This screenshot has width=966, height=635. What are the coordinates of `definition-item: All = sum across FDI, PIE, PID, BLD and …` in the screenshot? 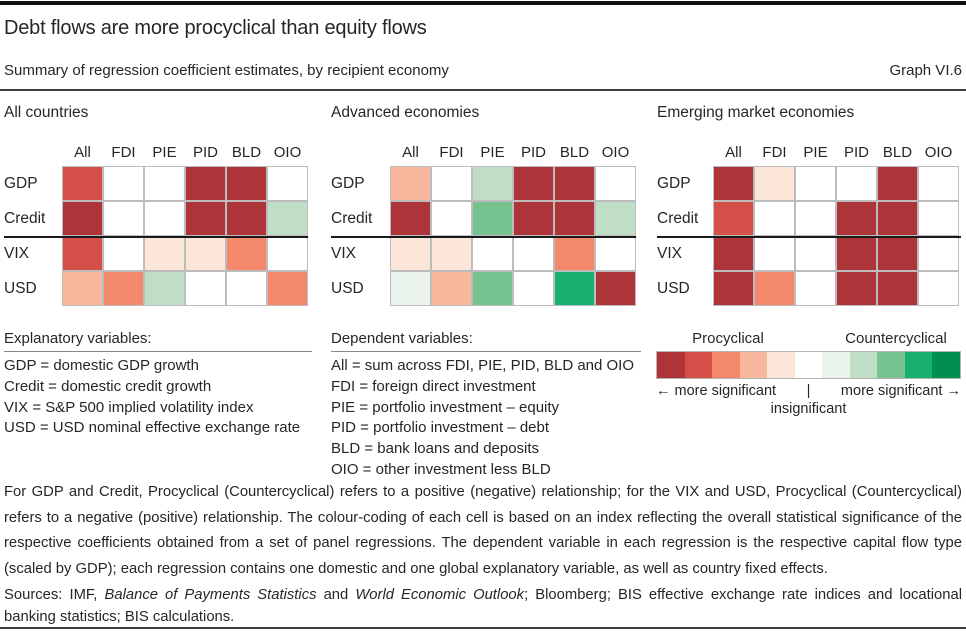 It's located at (483, 365).